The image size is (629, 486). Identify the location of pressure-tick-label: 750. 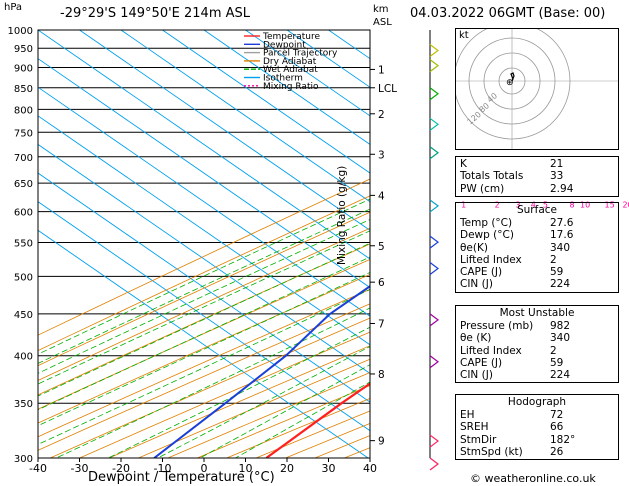
(23, 133).